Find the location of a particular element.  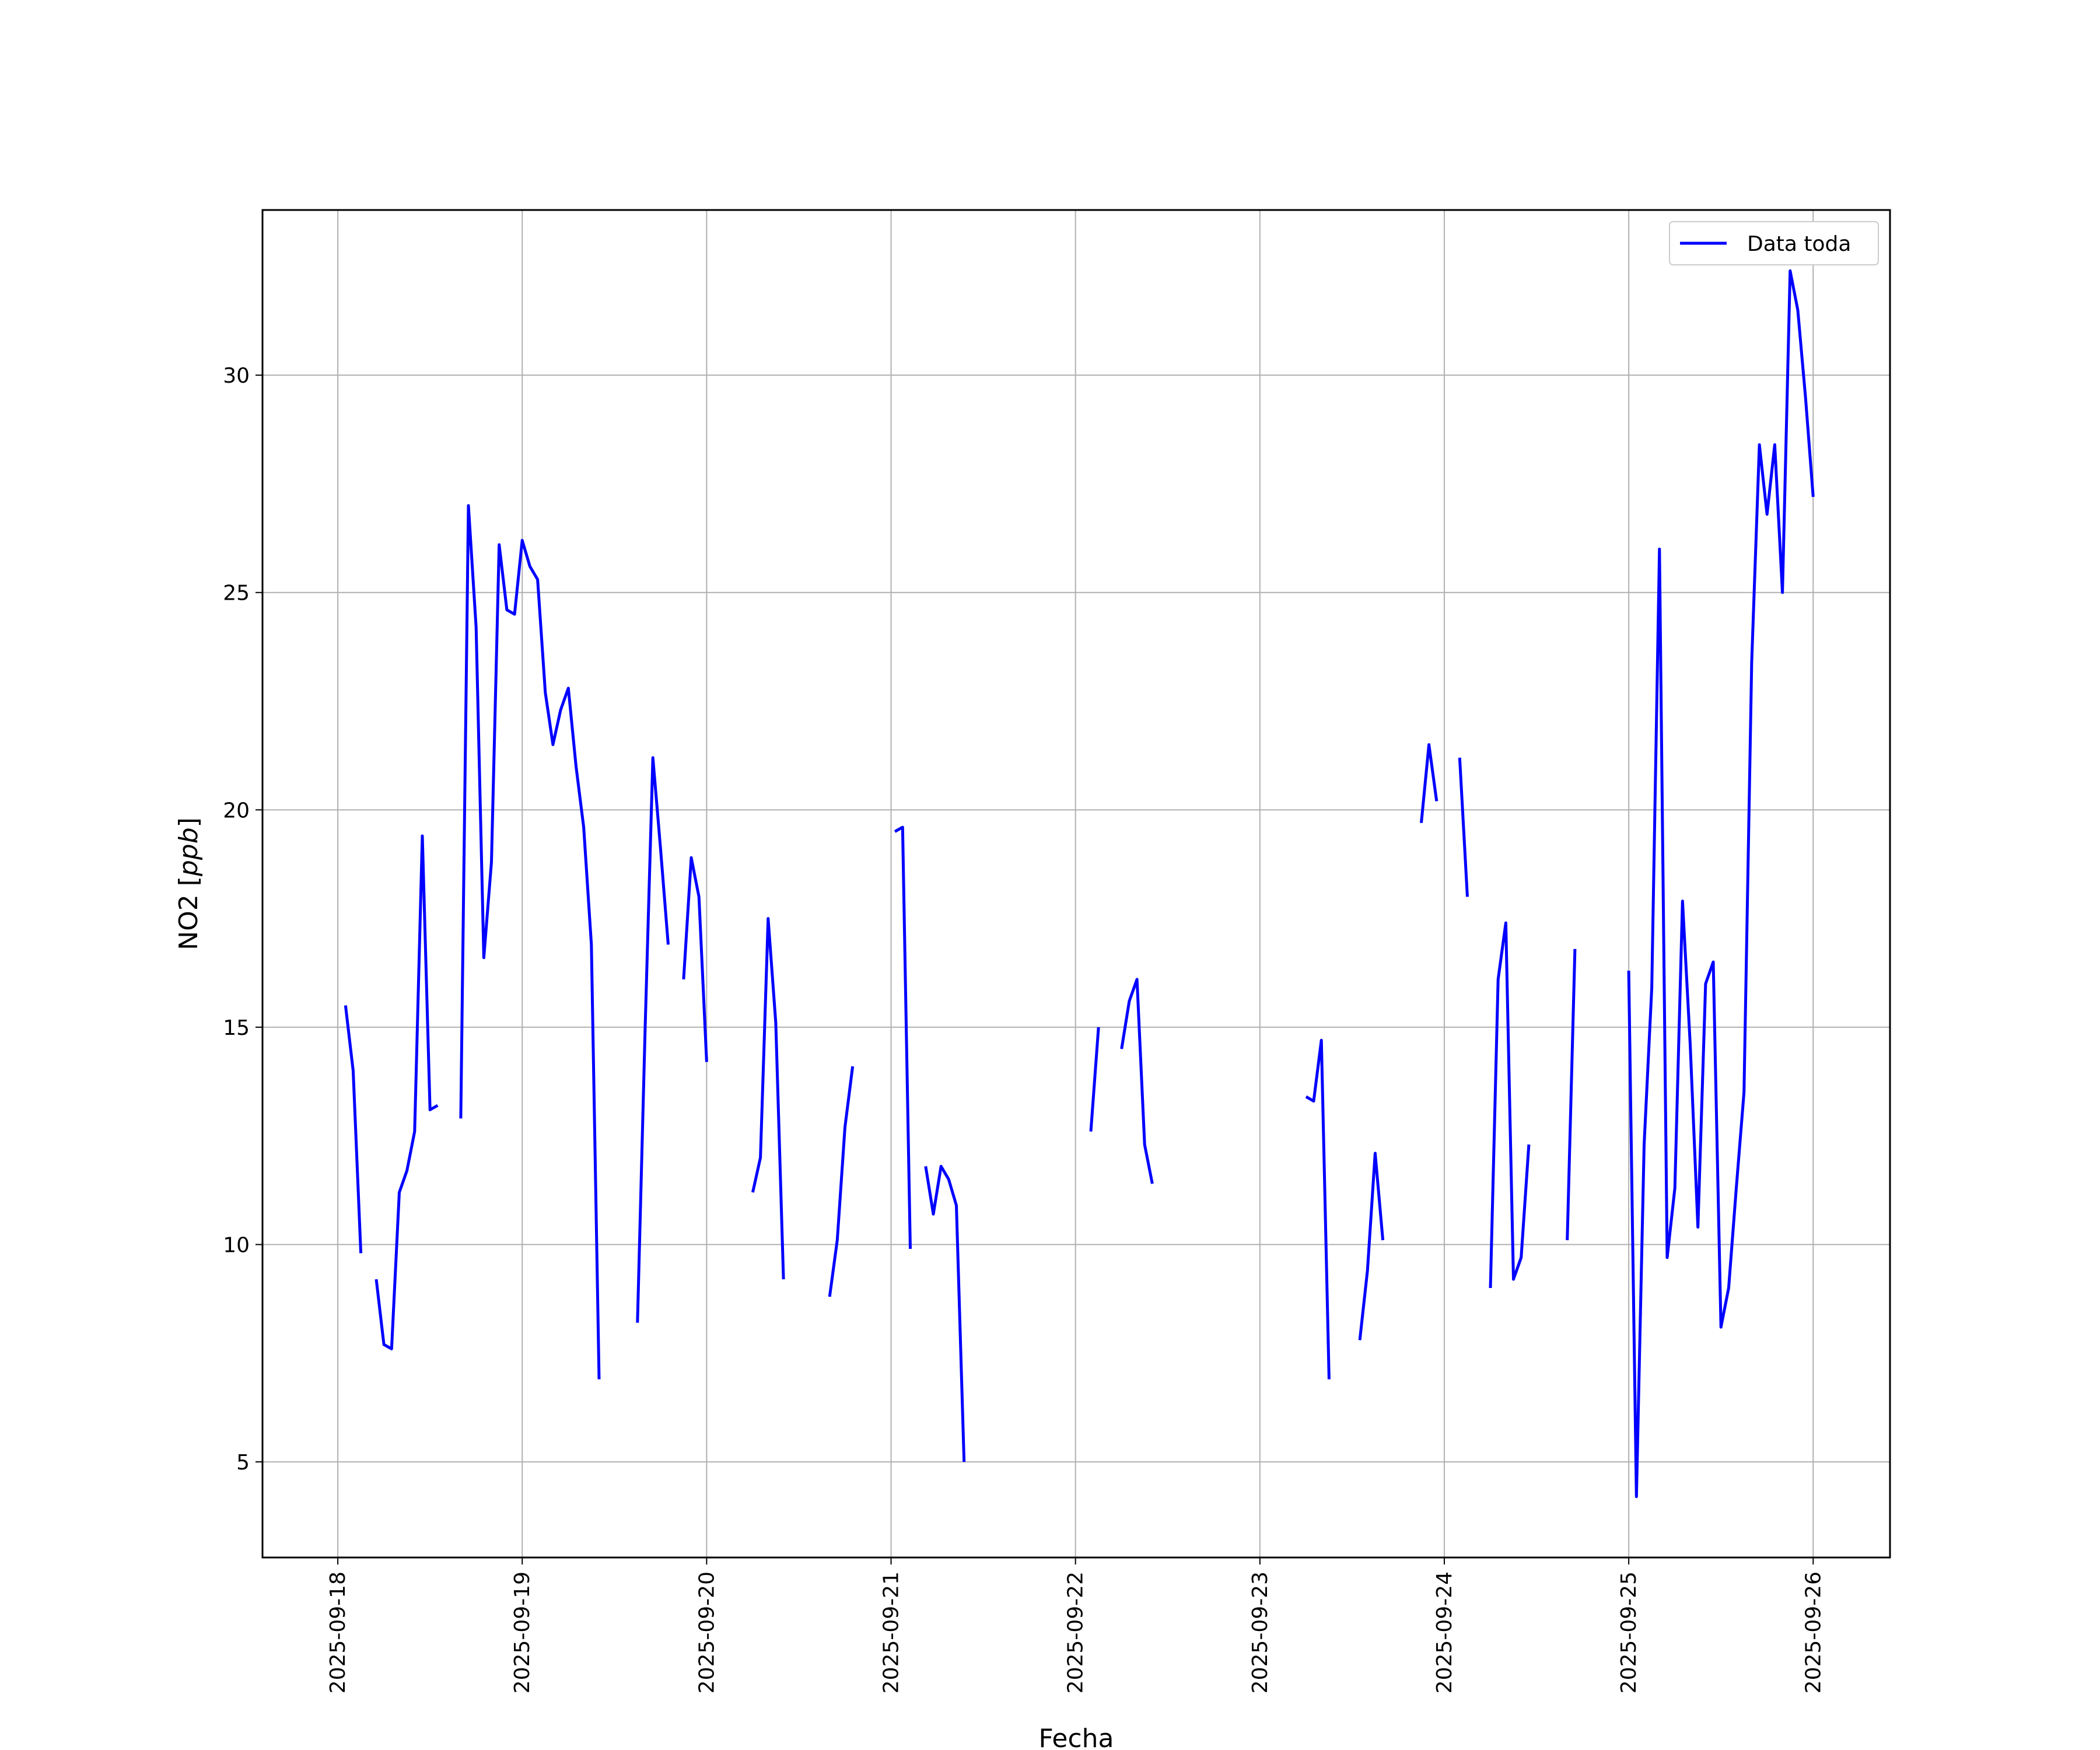

x-tick-label: 2025-09-20 is located at coordinates (707, 1632).